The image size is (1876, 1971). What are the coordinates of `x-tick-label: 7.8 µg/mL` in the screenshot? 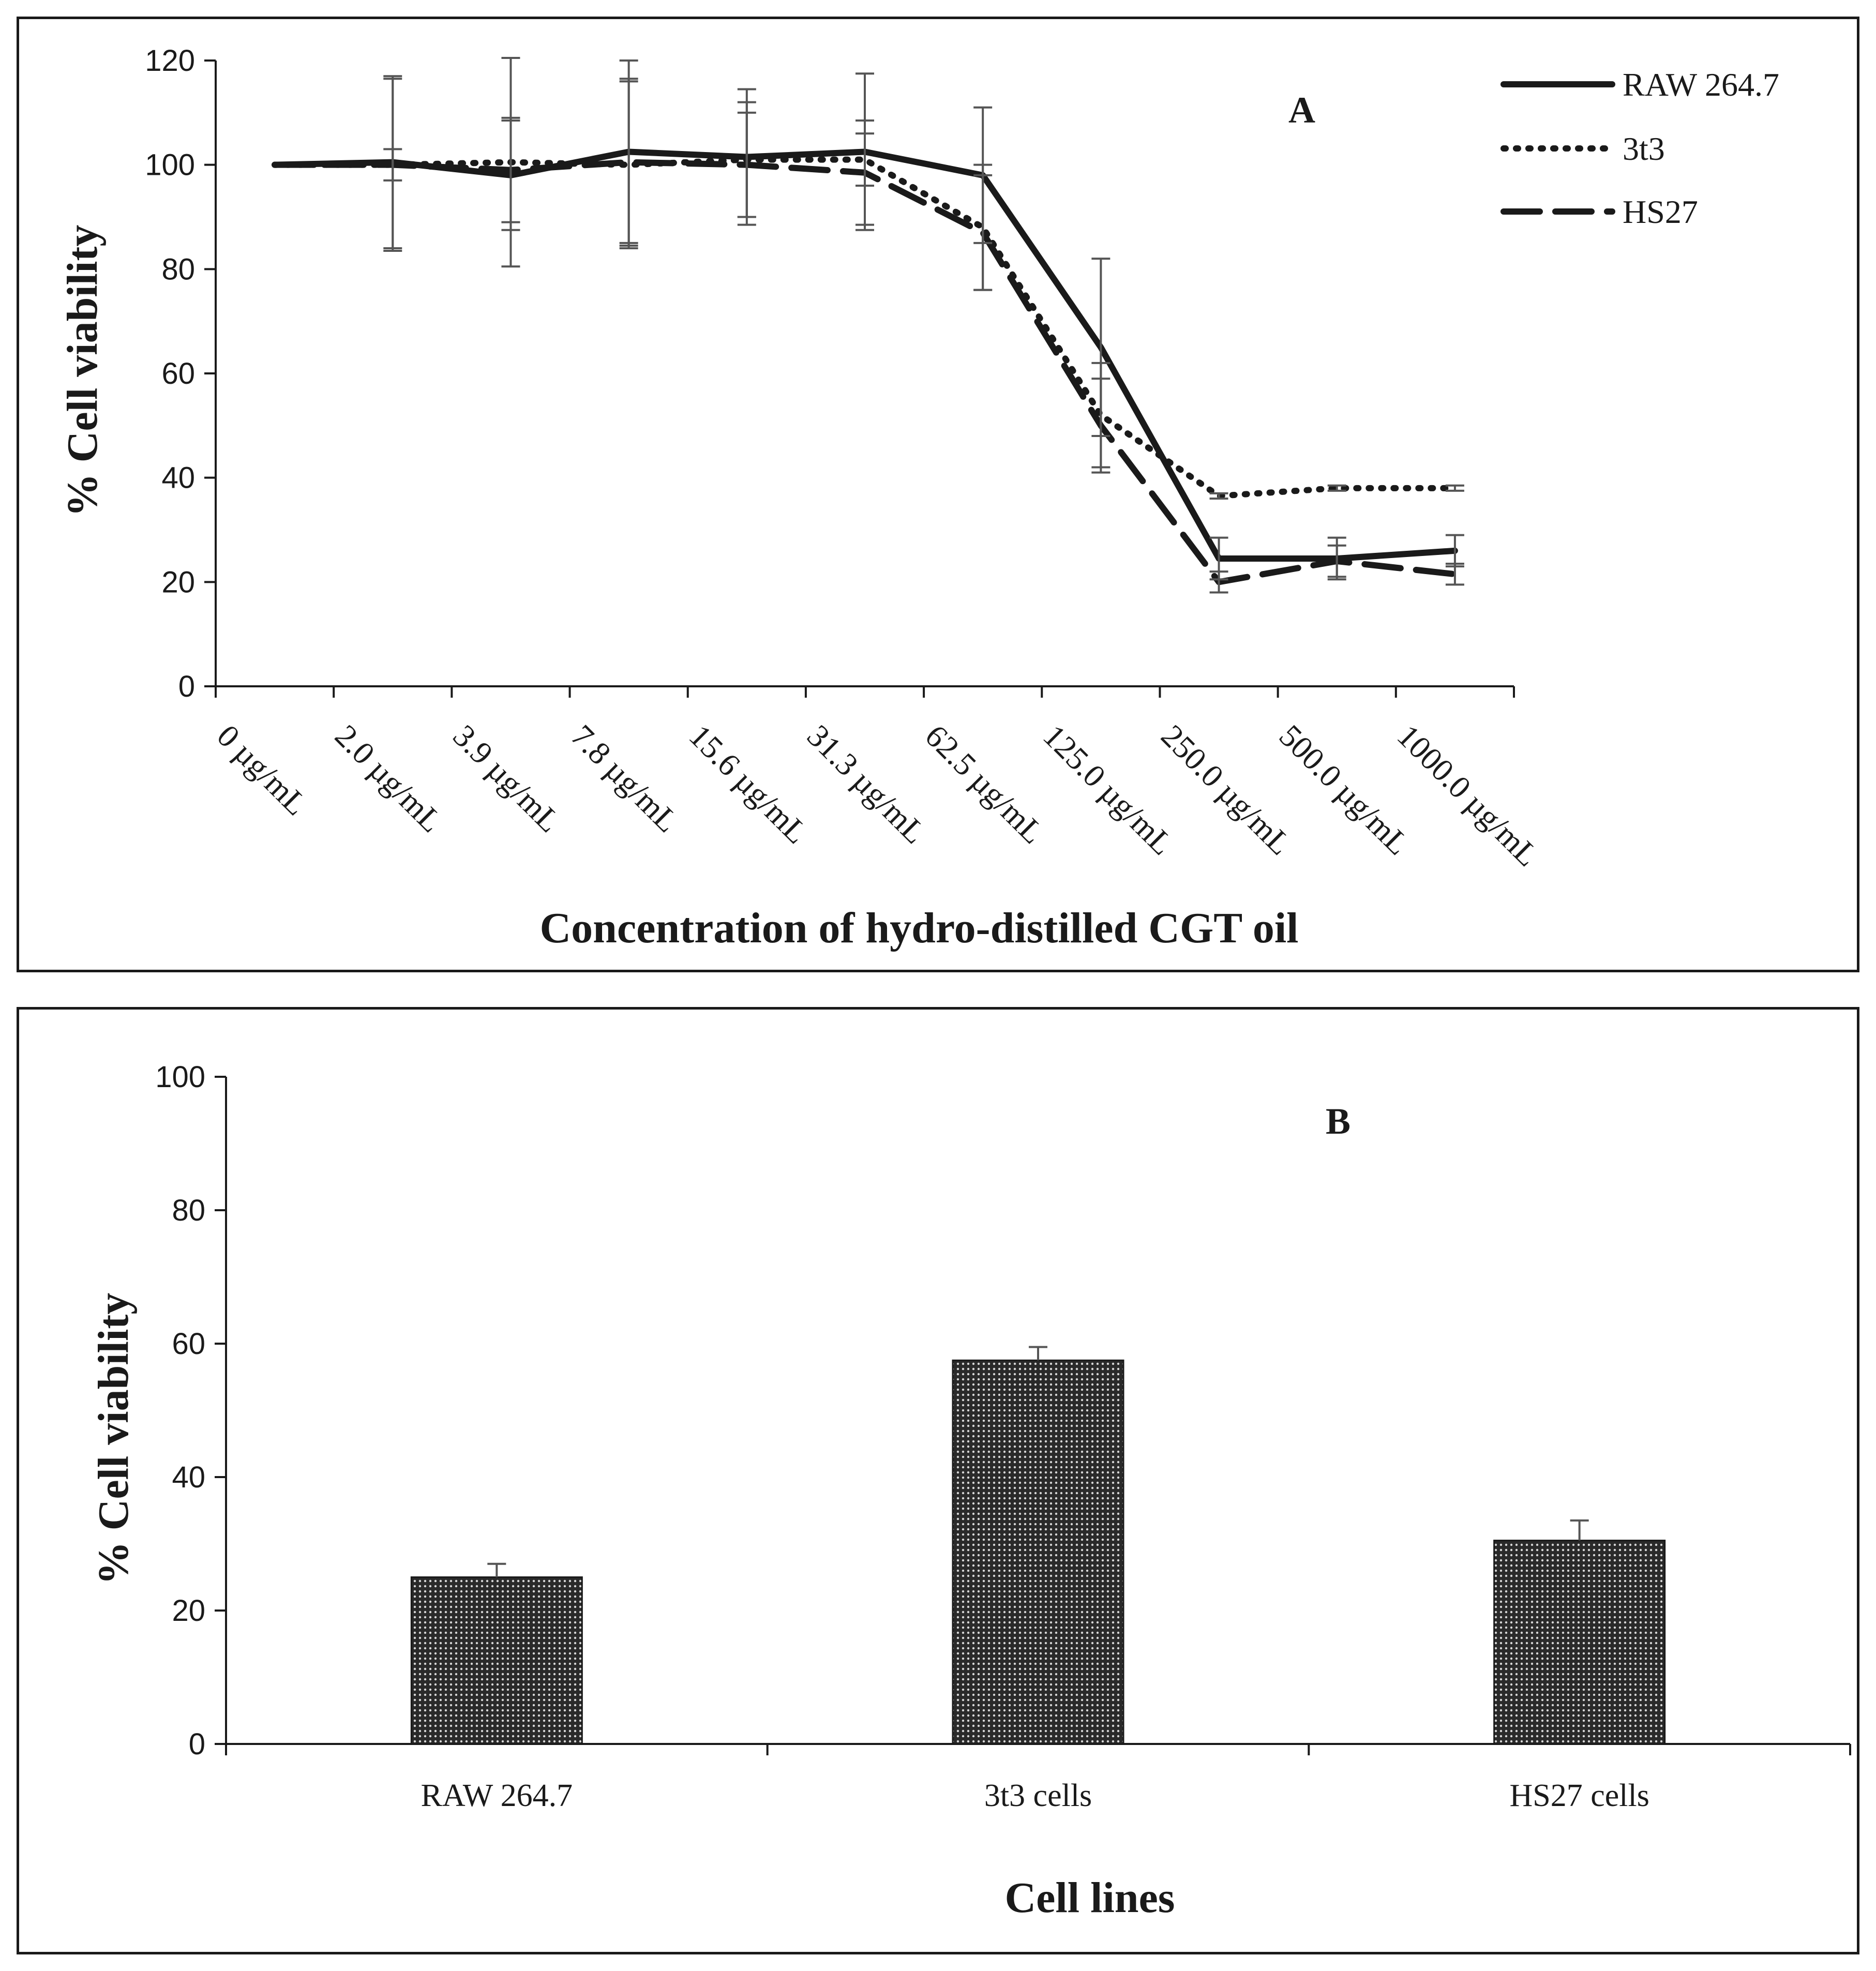 It's located at (624, 778).